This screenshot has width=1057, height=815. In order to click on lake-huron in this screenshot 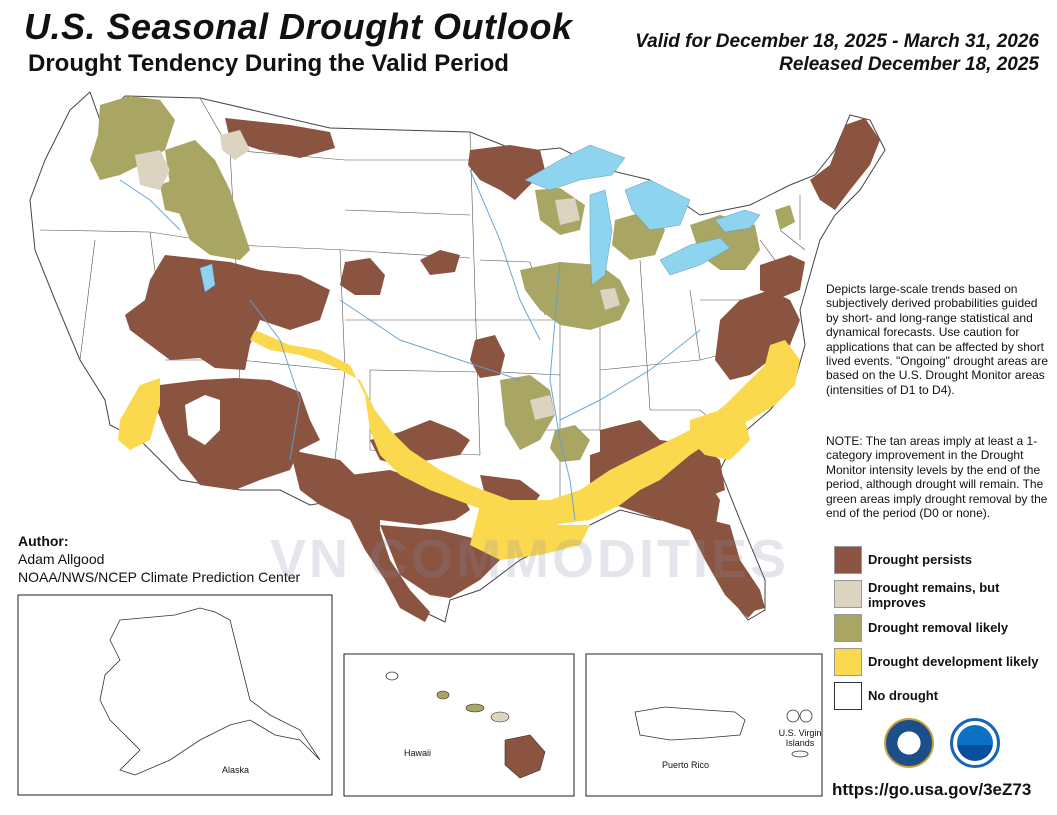, I will do `click(657, 205)`.